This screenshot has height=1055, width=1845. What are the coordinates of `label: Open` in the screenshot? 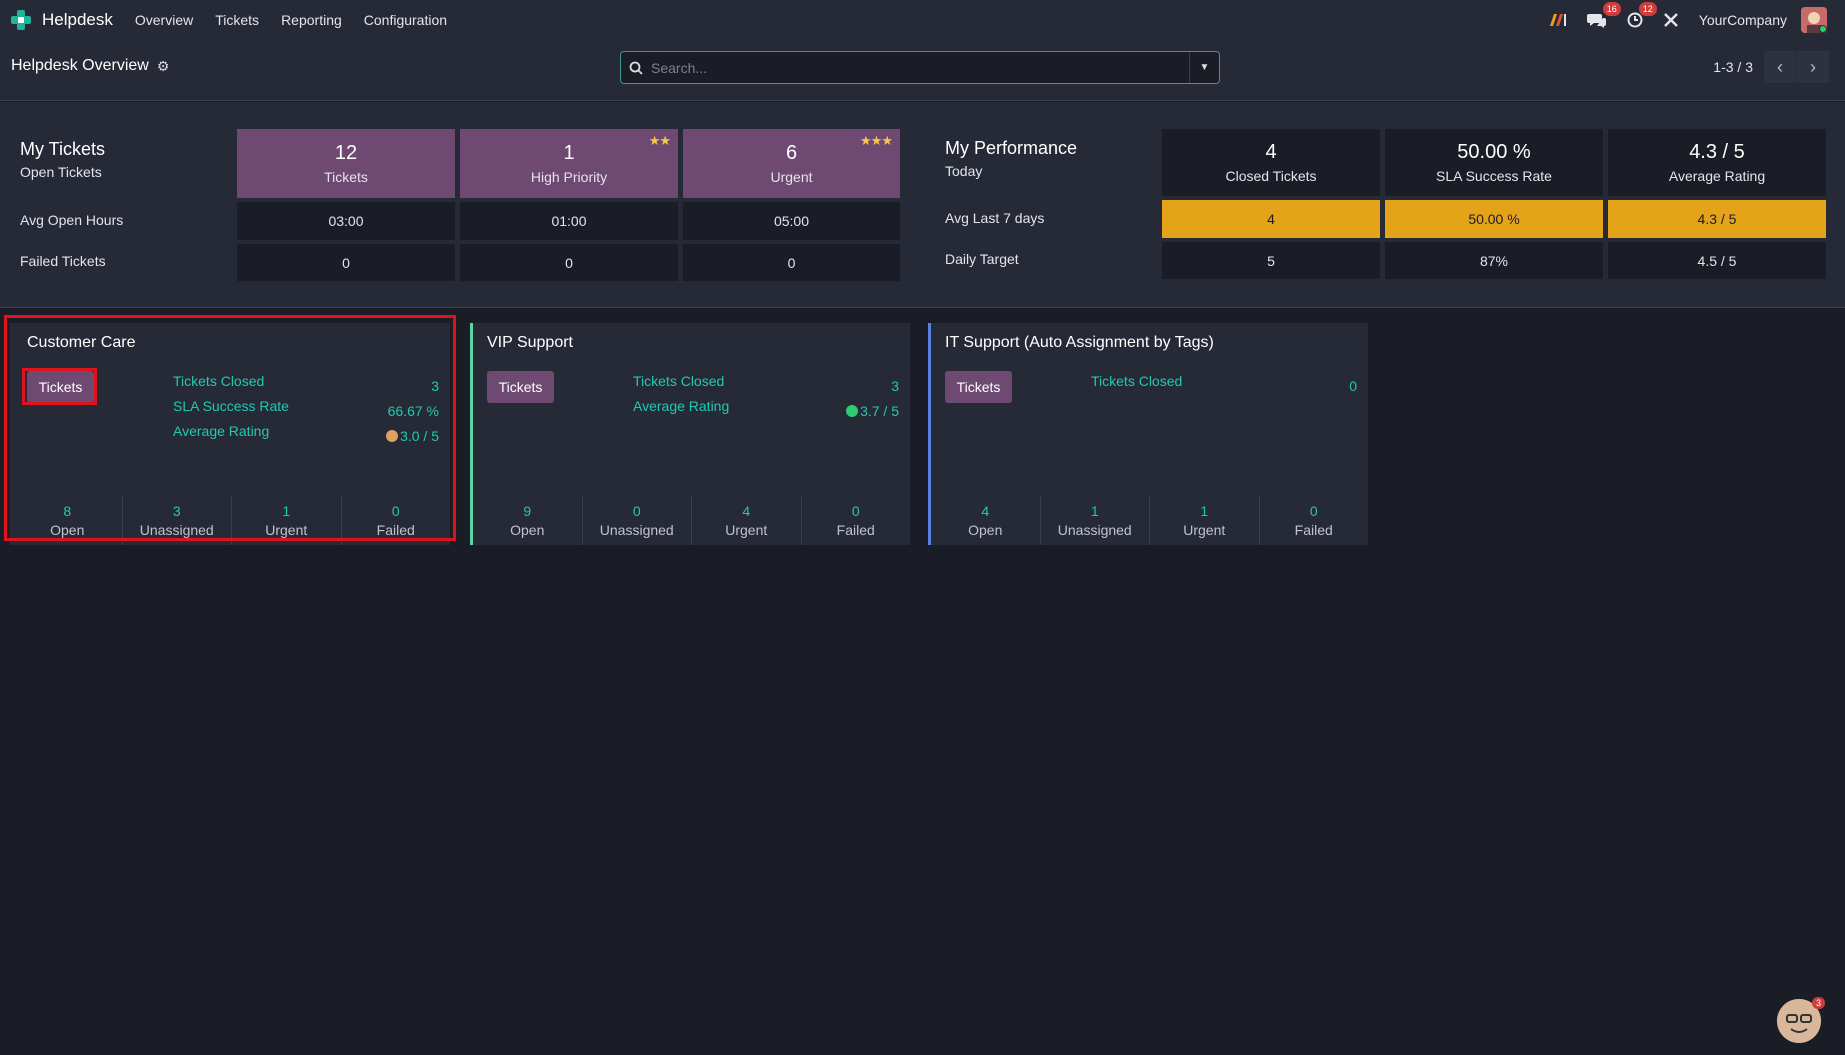 It's located at (527, 529).